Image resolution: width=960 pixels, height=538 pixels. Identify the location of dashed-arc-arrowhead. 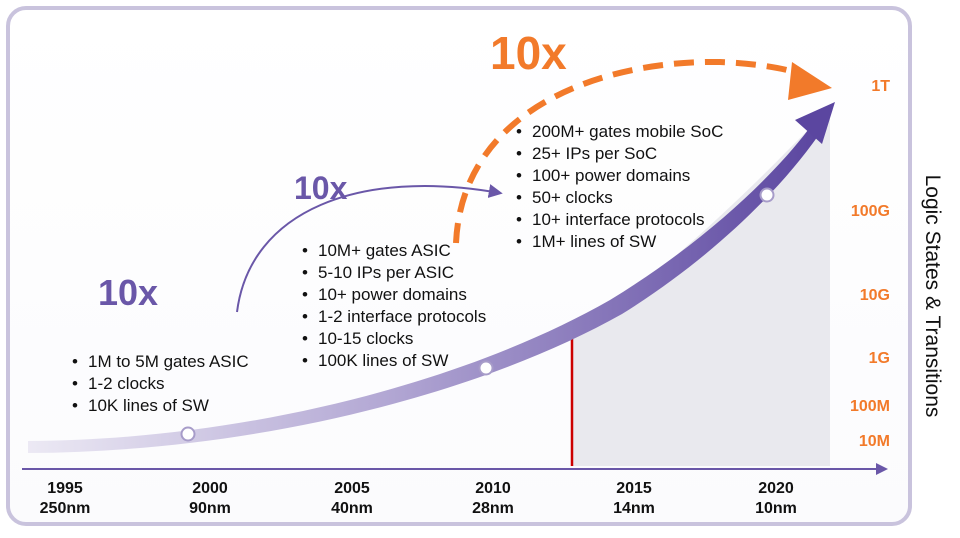
(810, 81).